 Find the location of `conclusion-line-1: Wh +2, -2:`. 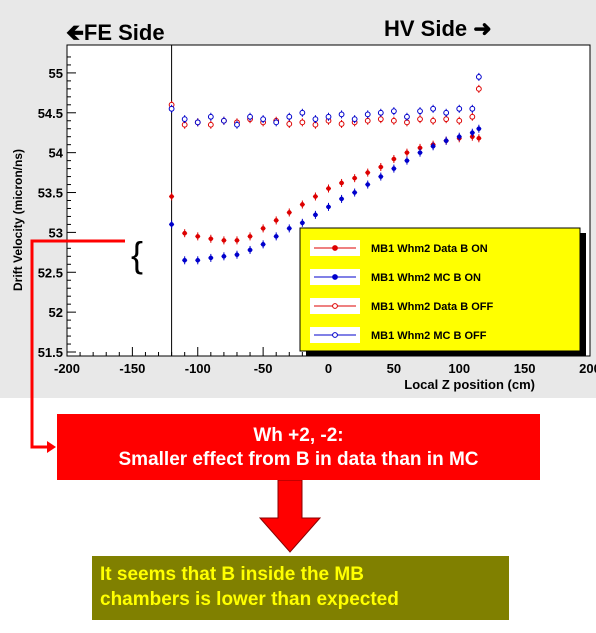

conclusion-line-1: Wh +2, -2: is located at coordinates (298, 435).